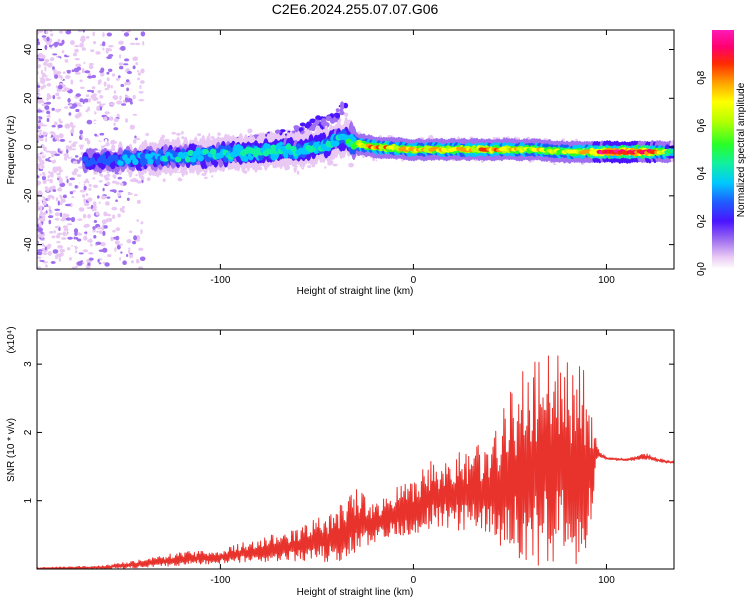  Describe the element at coordinates (701, 125) in the screenshot. I see `colorbar-tick-label: 0.6` at that location.